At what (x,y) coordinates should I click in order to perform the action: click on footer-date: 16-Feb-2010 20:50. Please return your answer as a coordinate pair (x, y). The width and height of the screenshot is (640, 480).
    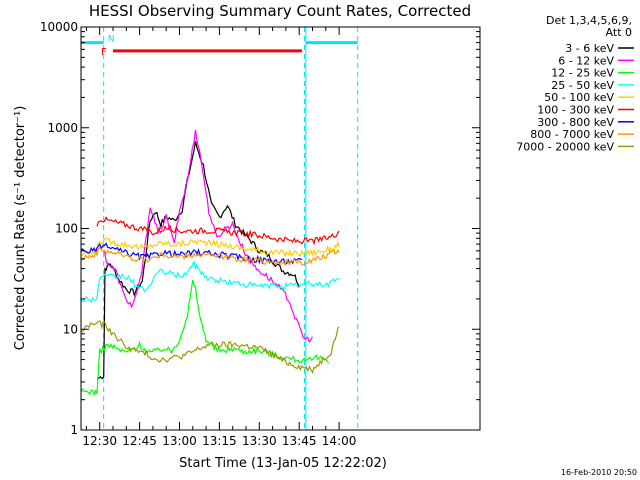
    Looking at the image, I should click on (599, 472).